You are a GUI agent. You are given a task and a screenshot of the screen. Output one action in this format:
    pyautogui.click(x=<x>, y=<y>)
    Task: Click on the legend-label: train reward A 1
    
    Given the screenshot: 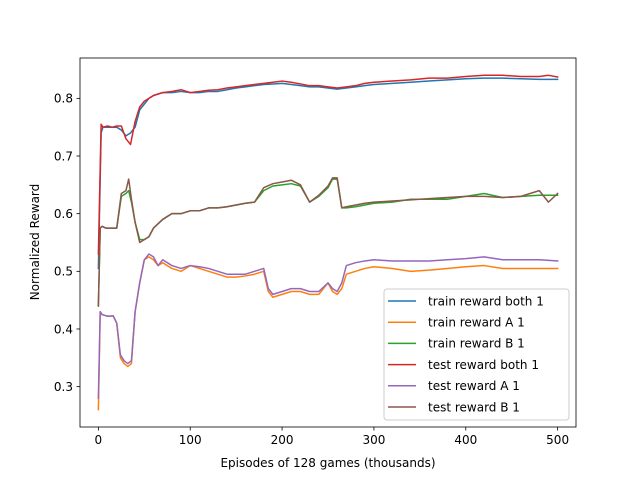 What is the action you would take?
    pyautogui.click(x=476, y=323)
    